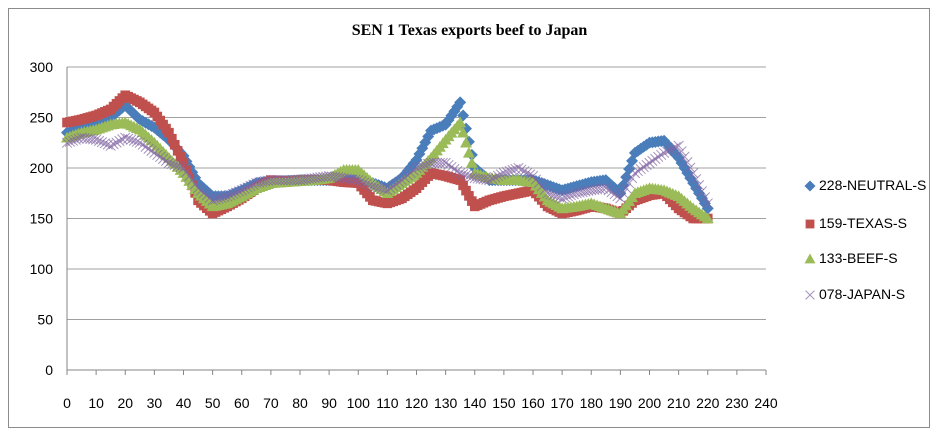 The width and height of the screenshot is (939, 438). What do you see at coordinates (873, 185) in the screenshot?
I see `legend-label: 228-NEUTRAL-S` at bounding box center [873, 185].